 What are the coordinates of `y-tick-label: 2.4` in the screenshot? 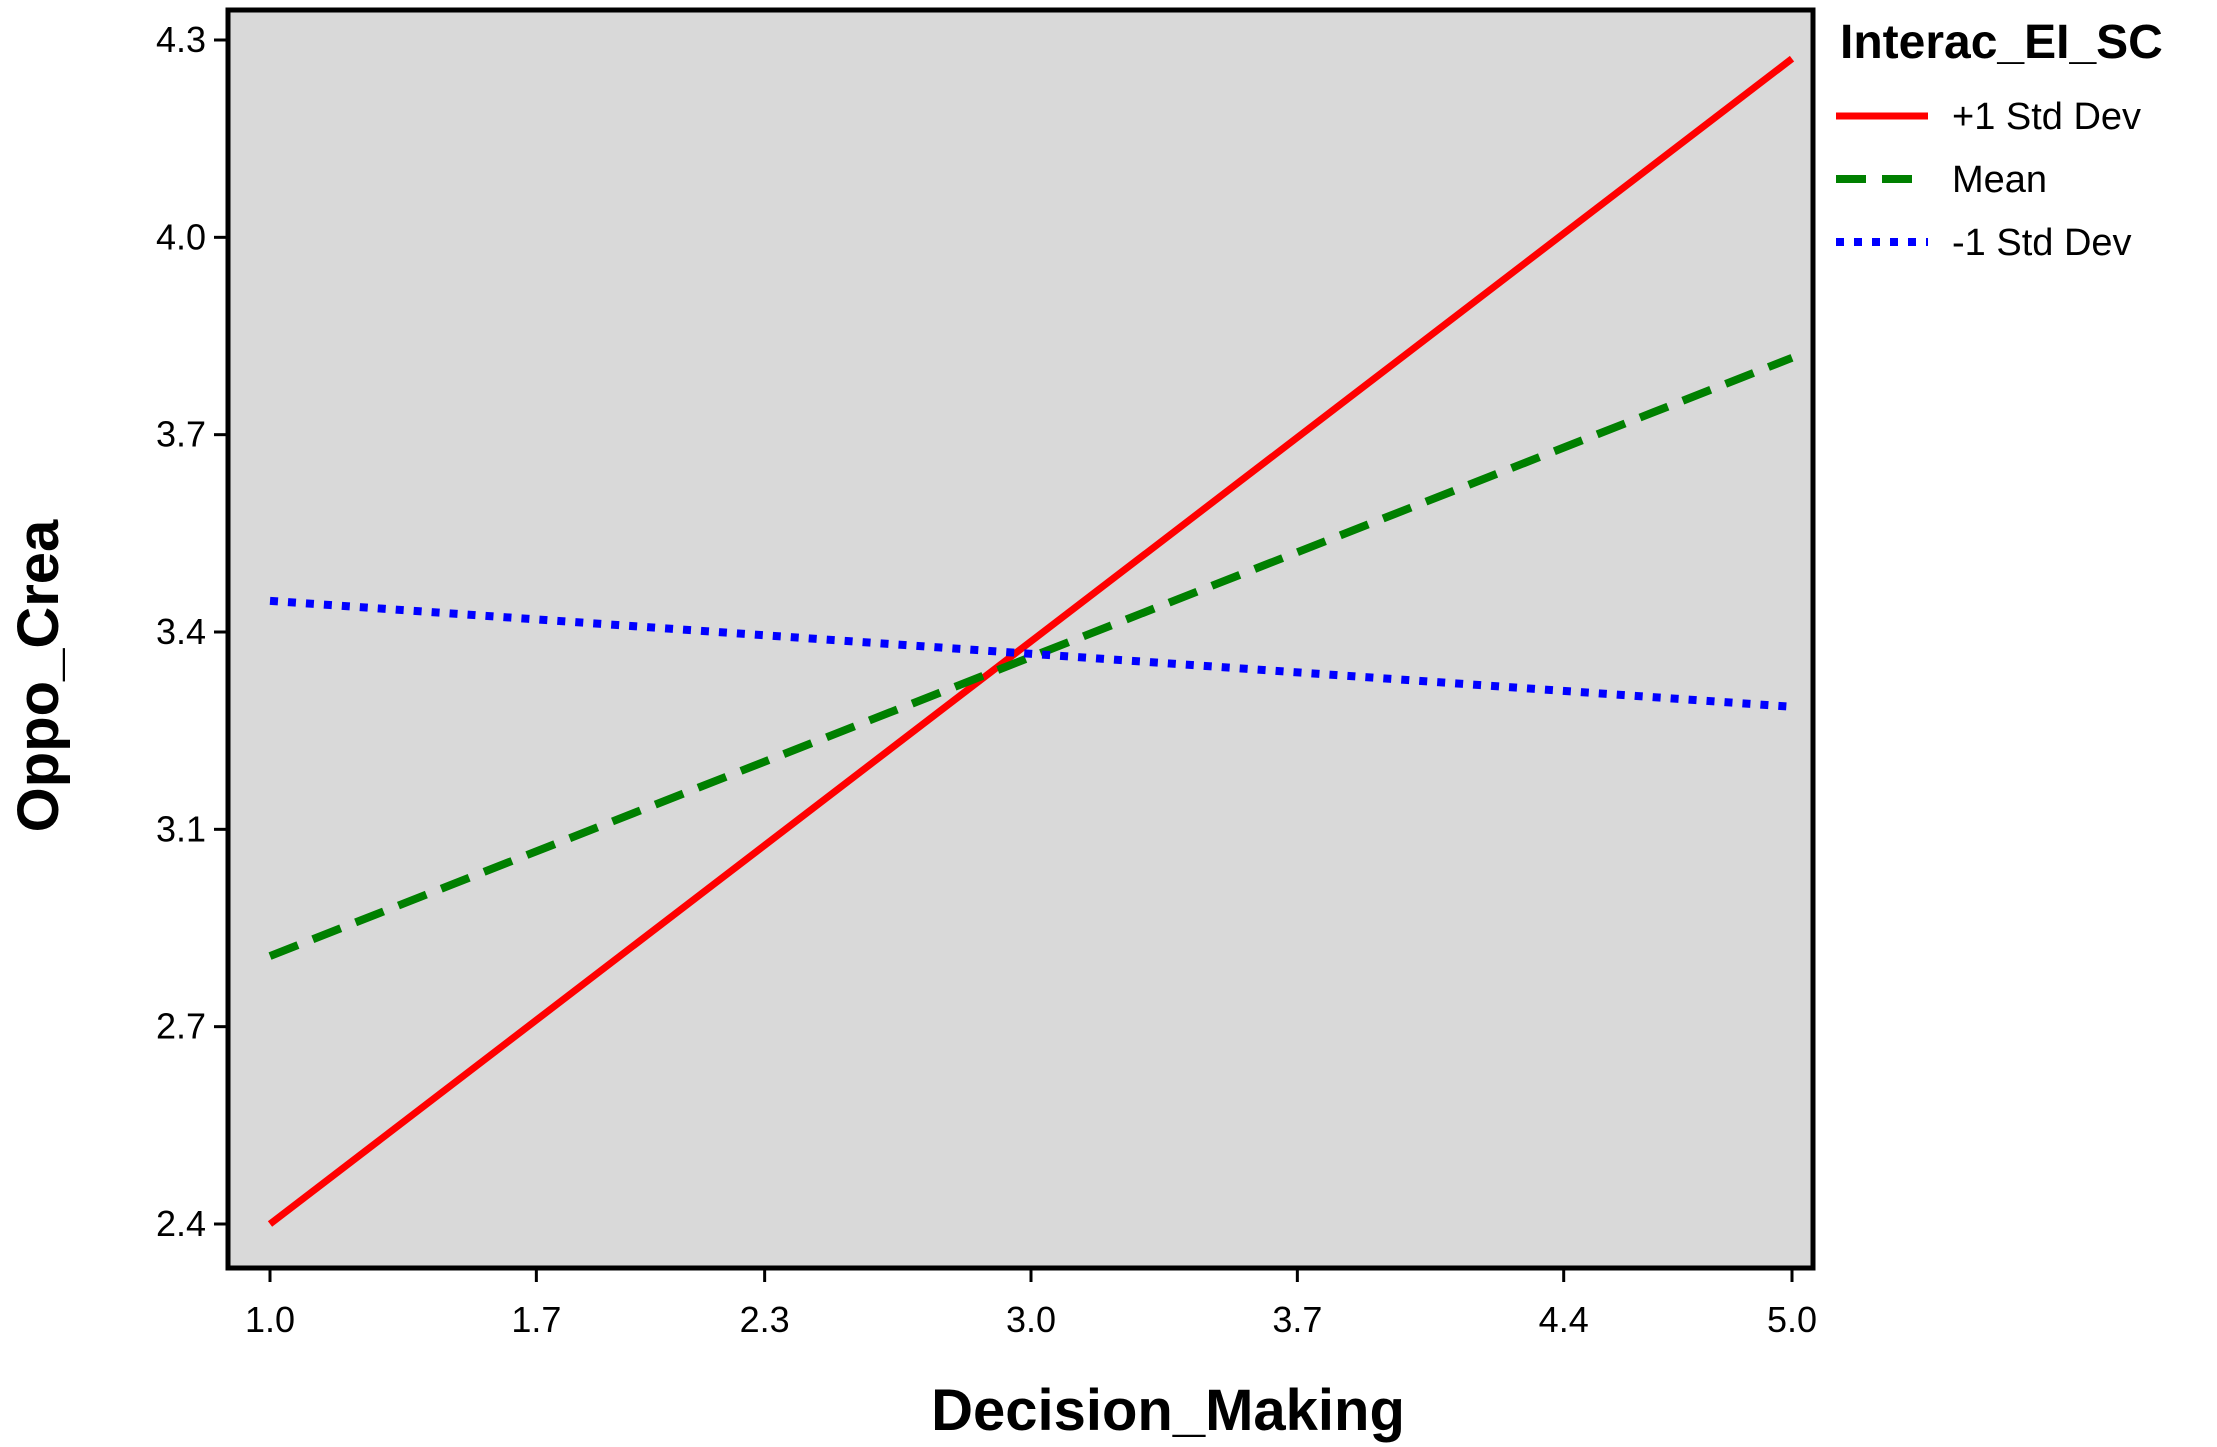 It's located at (181, 1223).